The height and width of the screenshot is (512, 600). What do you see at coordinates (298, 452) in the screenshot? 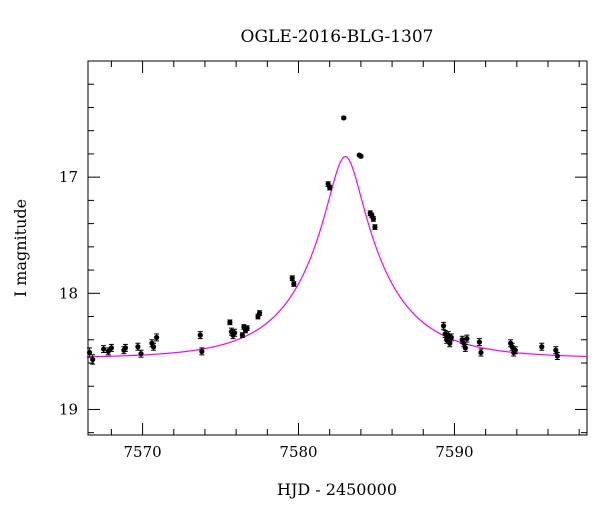
I see `x-tick-label: 7580` at bounding box center [298, 452].